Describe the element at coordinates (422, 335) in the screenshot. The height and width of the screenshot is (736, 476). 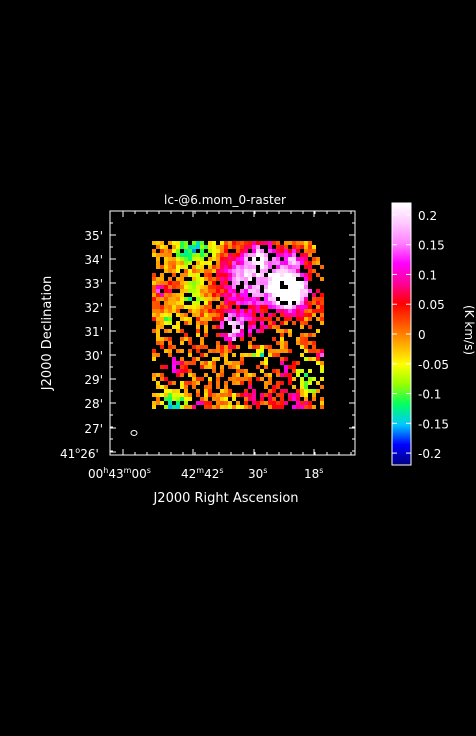
I see `colorbar-tick-label: 0` at that location.